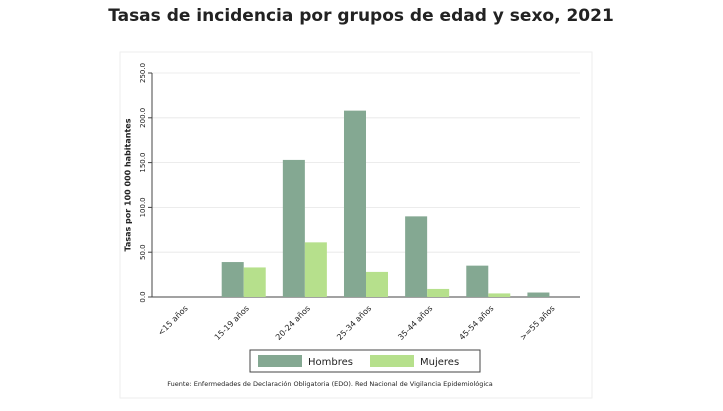 This screenshot has width=723, height=411. I want to click on legend-box, so click(365, 361).